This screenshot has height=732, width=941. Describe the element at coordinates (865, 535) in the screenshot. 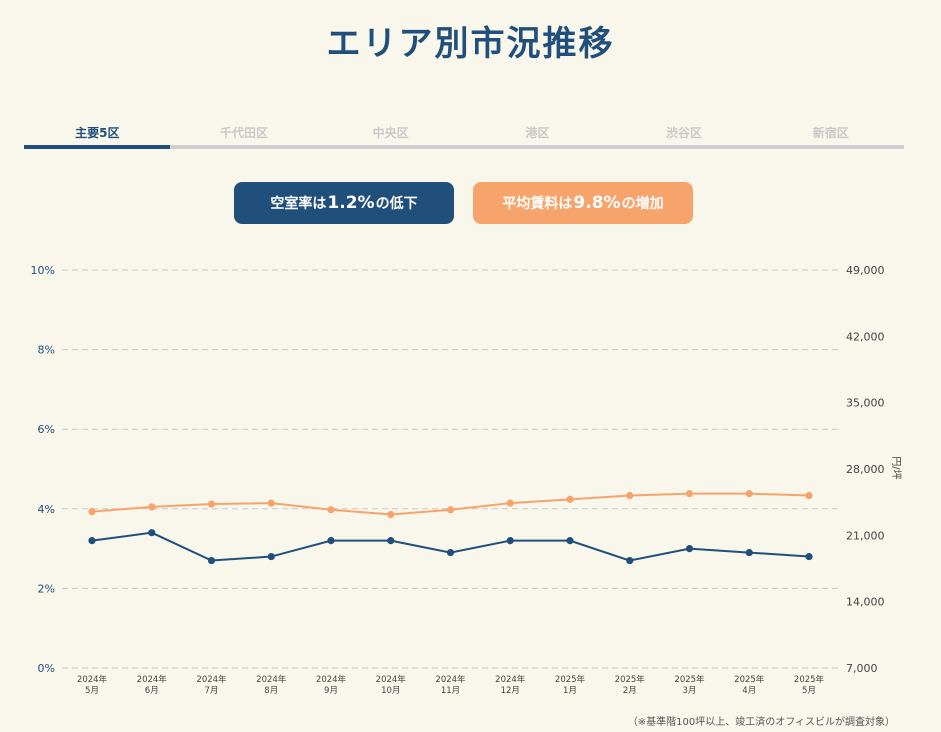

I see `right-axis-tick-label: 21,000` at that location.